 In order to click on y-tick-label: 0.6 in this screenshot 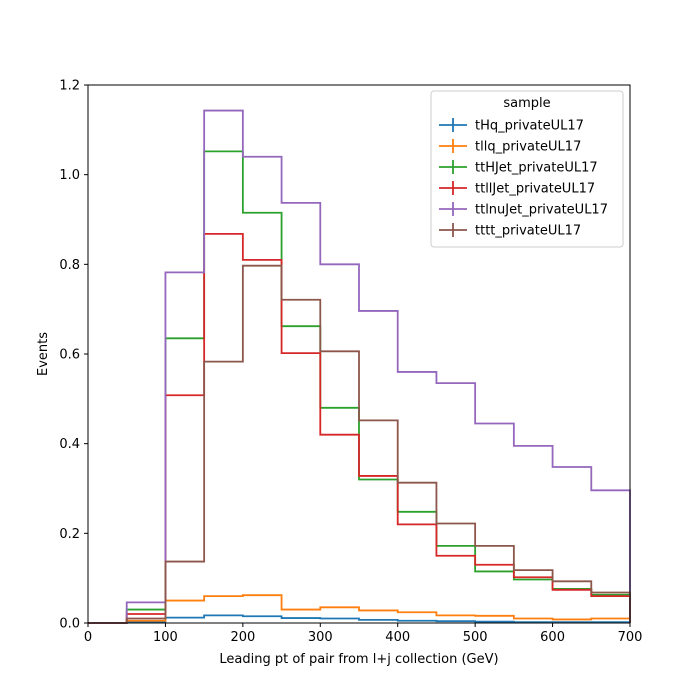, I will do `click(69, 355)`.